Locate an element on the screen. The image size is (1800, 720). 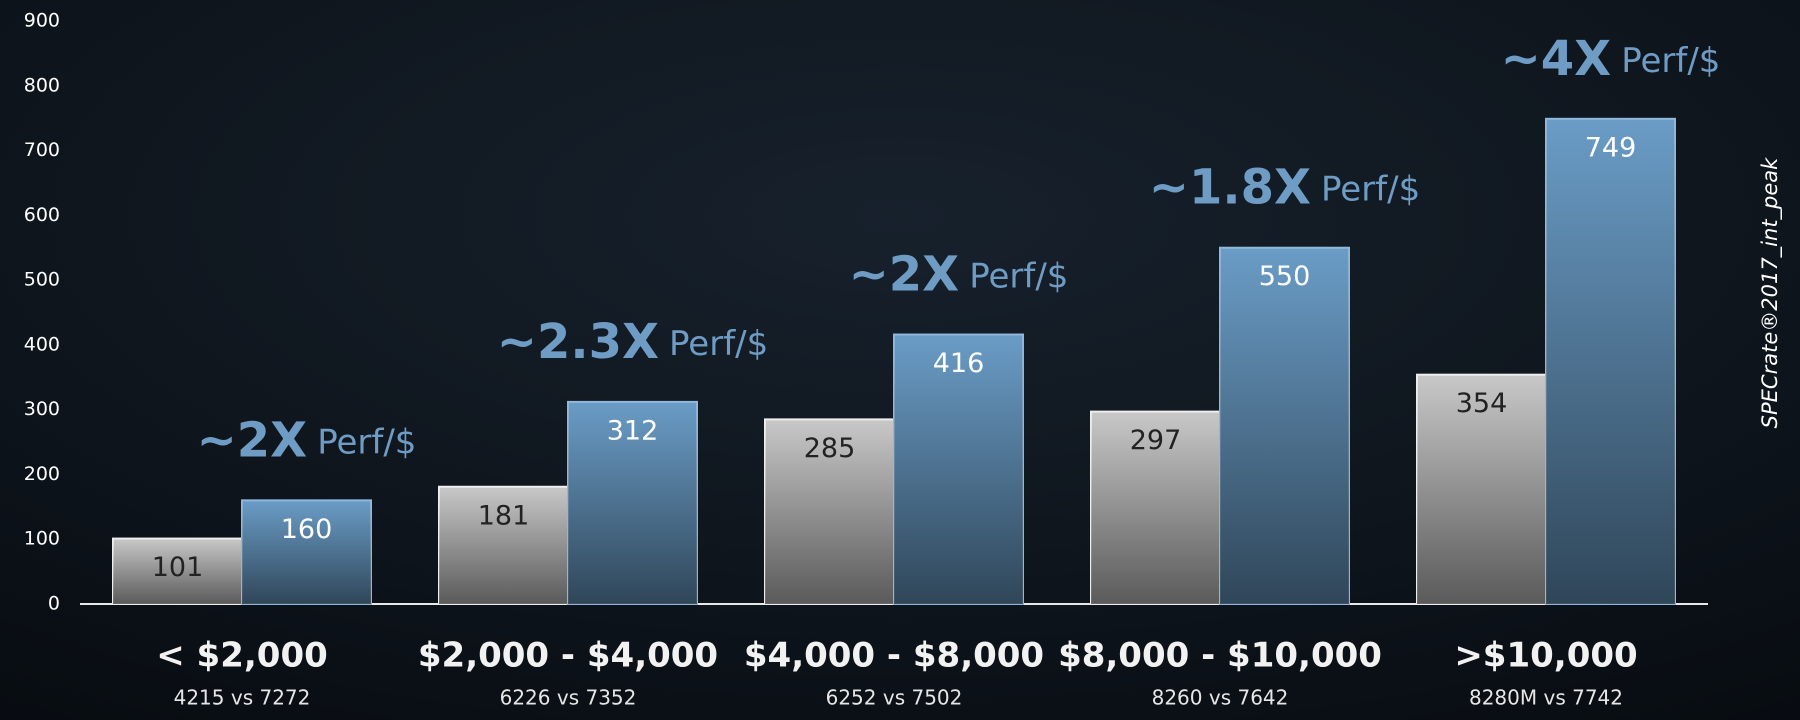
y-tick-label: 800 is located at coordinates (42, 85).